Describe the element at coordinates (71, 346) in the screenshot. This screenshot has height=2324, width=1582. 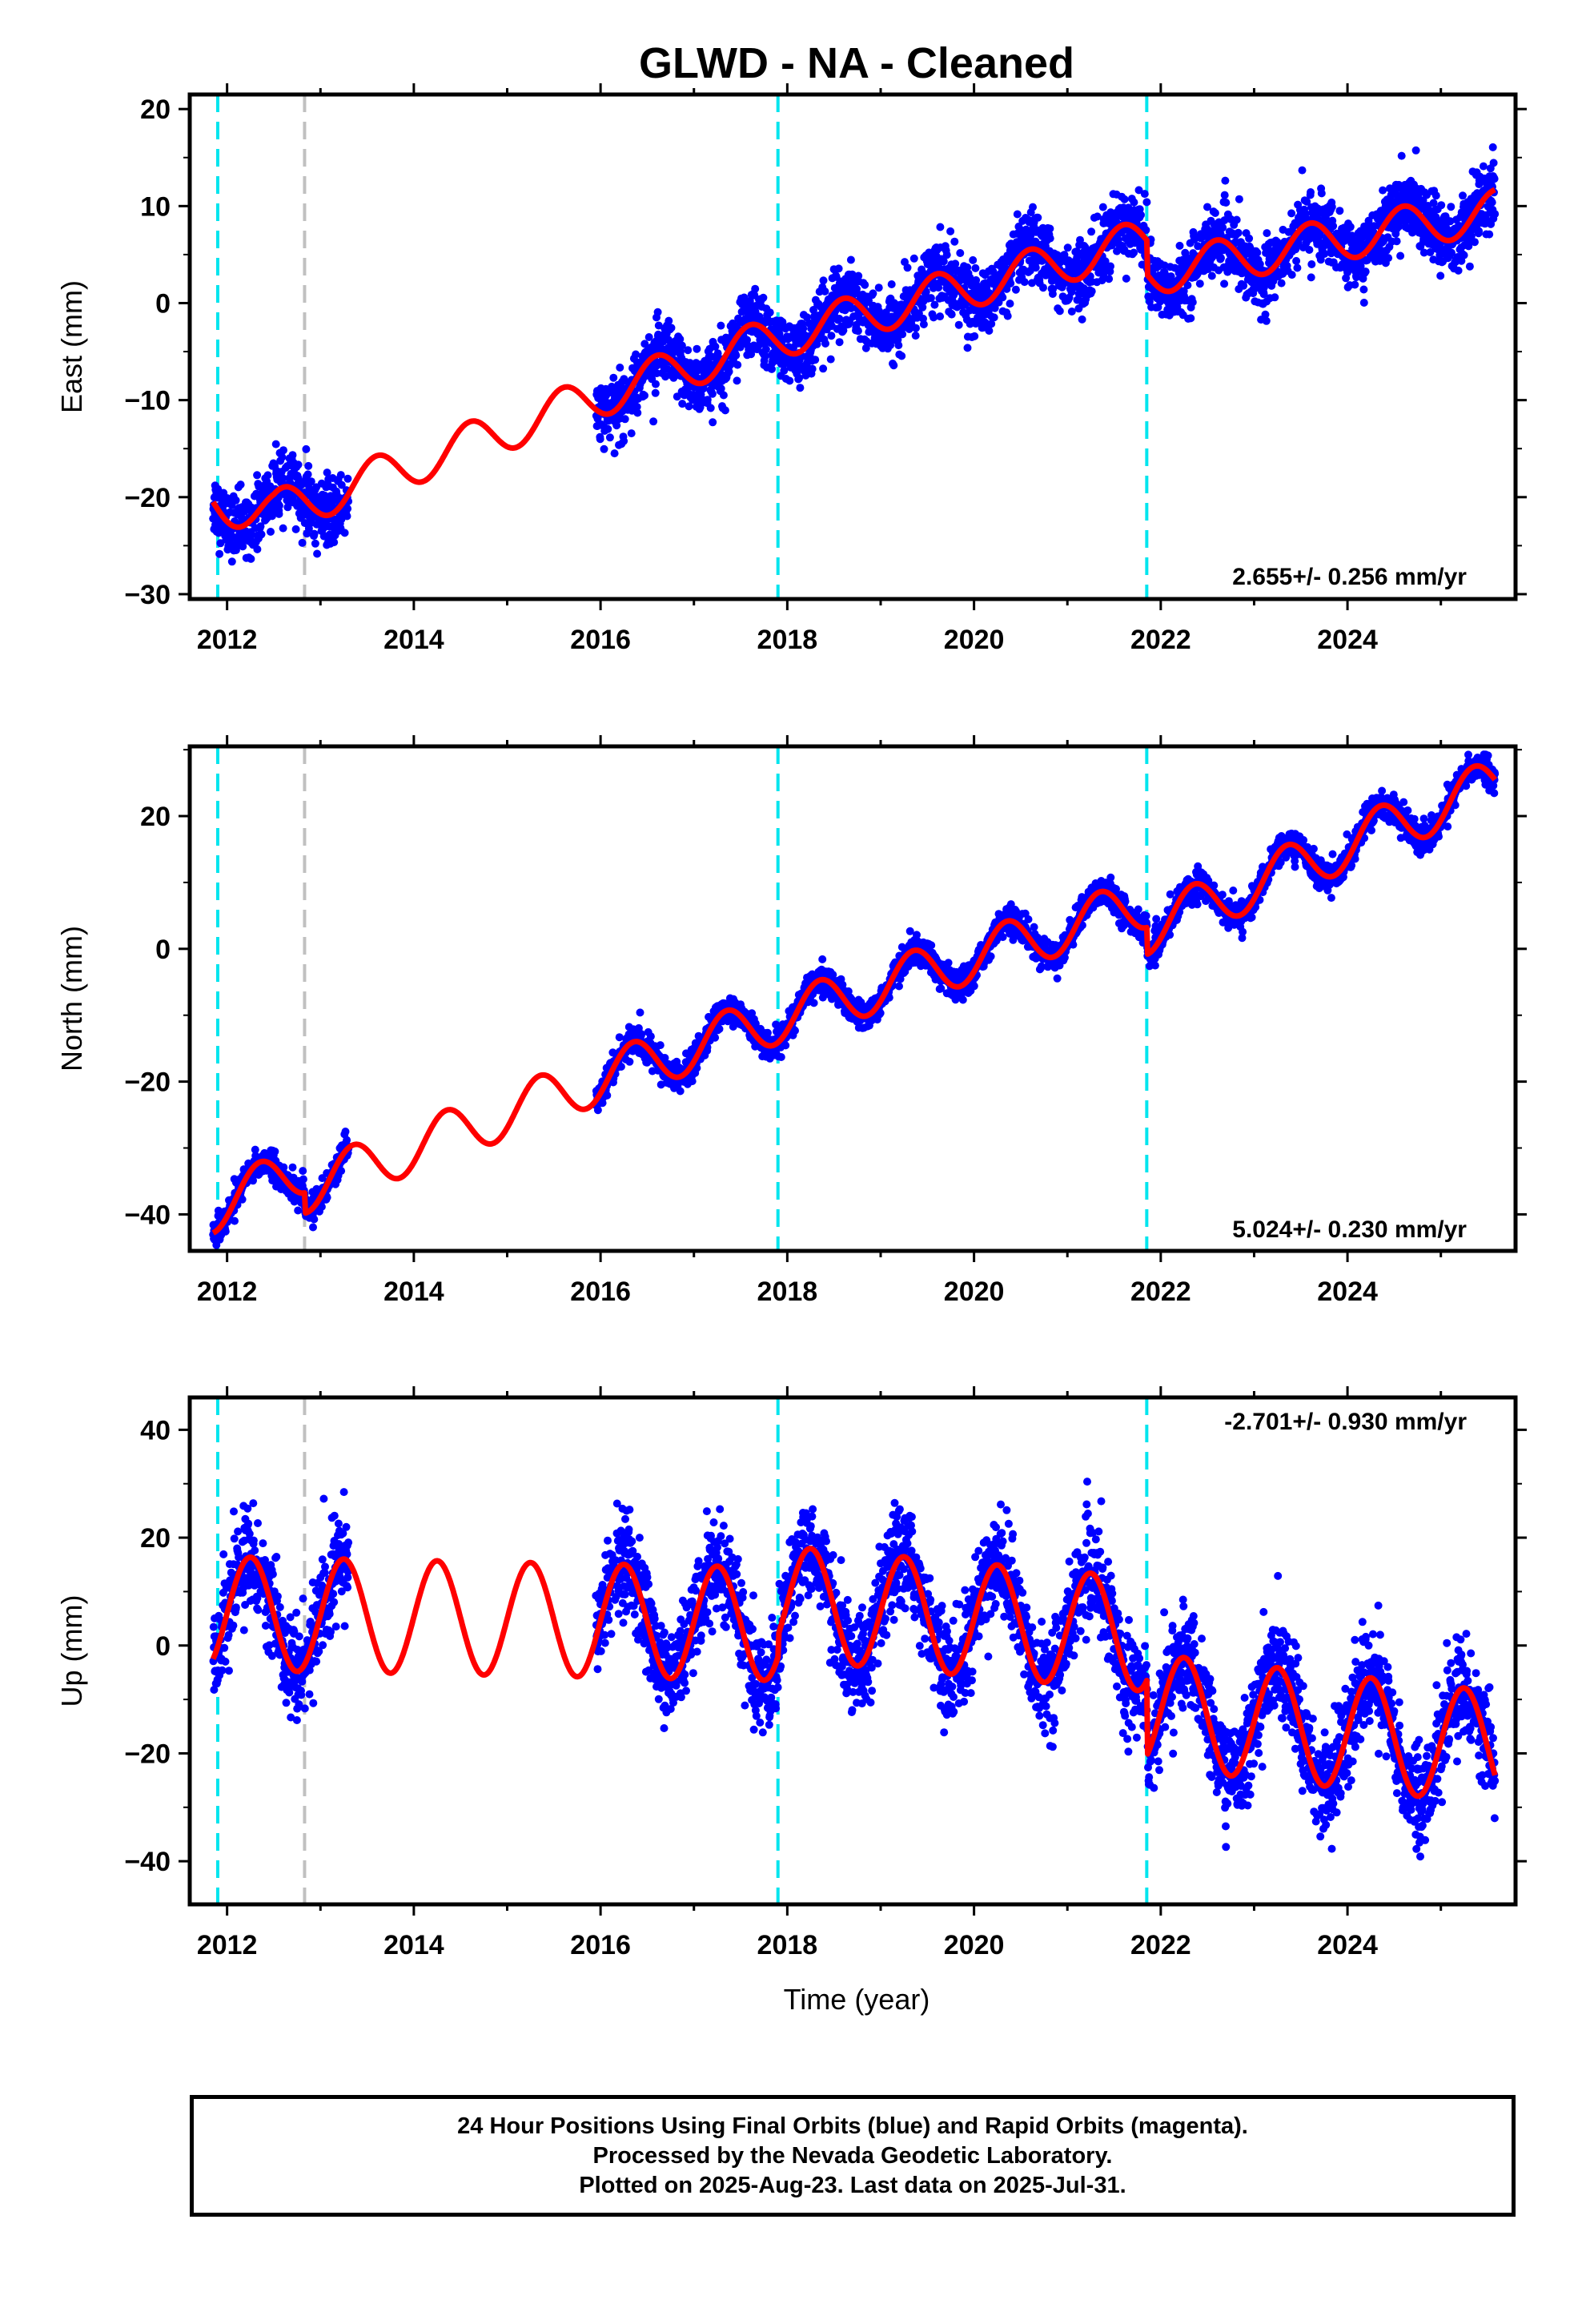
I see `y-axis-label: East (mm)` at that location.